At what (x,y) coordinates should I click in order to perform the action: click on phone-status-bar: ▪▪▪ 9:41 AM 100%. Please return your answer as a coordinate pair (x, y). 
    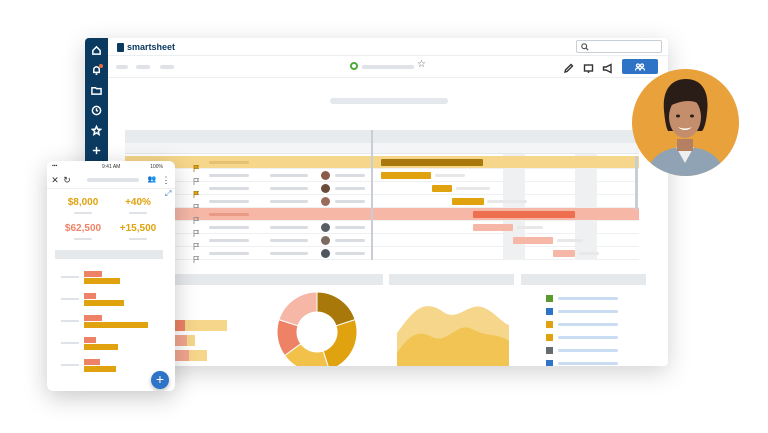
    Looking at the image, I should click on (111, 166).